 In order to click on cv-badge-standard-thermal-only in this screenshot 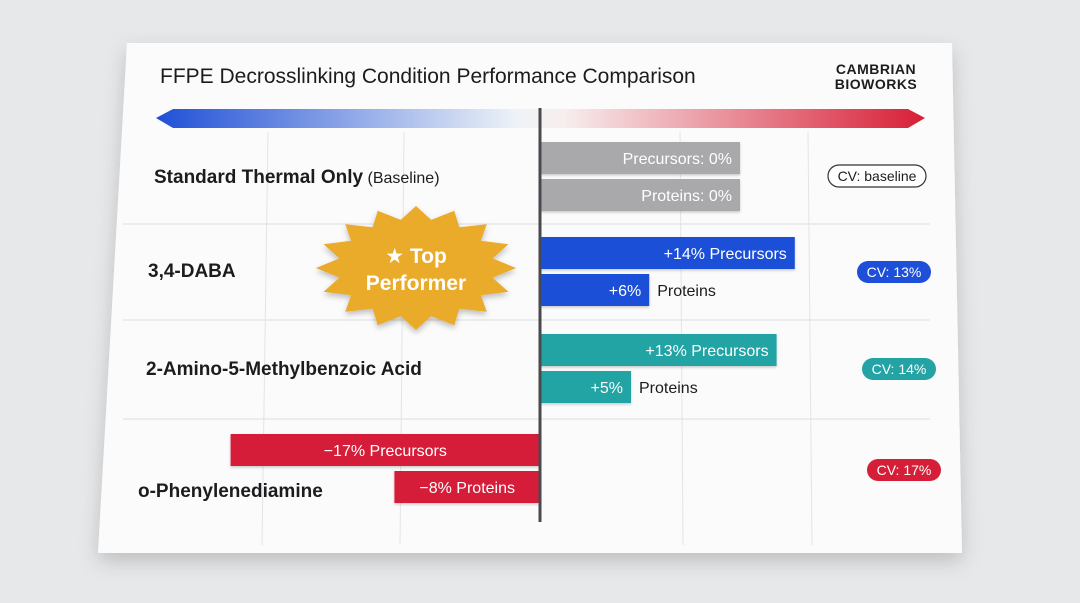, I will do `click(877, 176)`.